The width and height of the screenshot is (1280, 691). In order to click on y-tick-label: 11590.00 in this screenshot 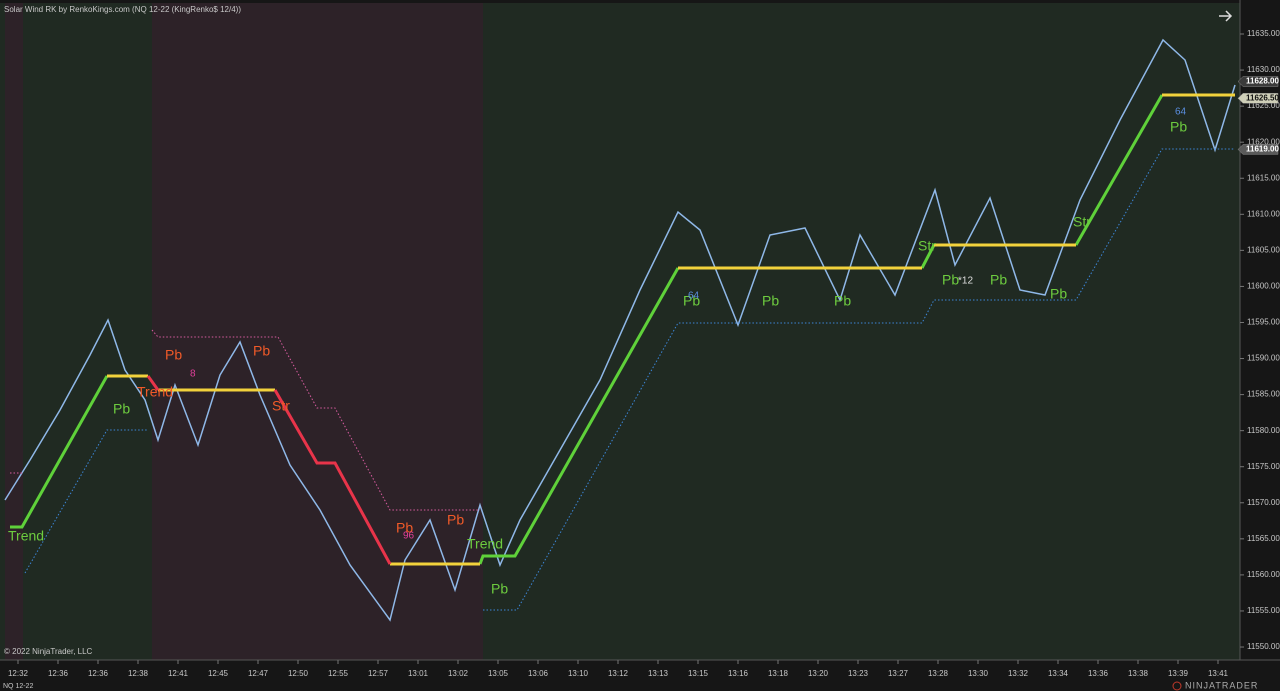, I will do `click(1263, 358)`.